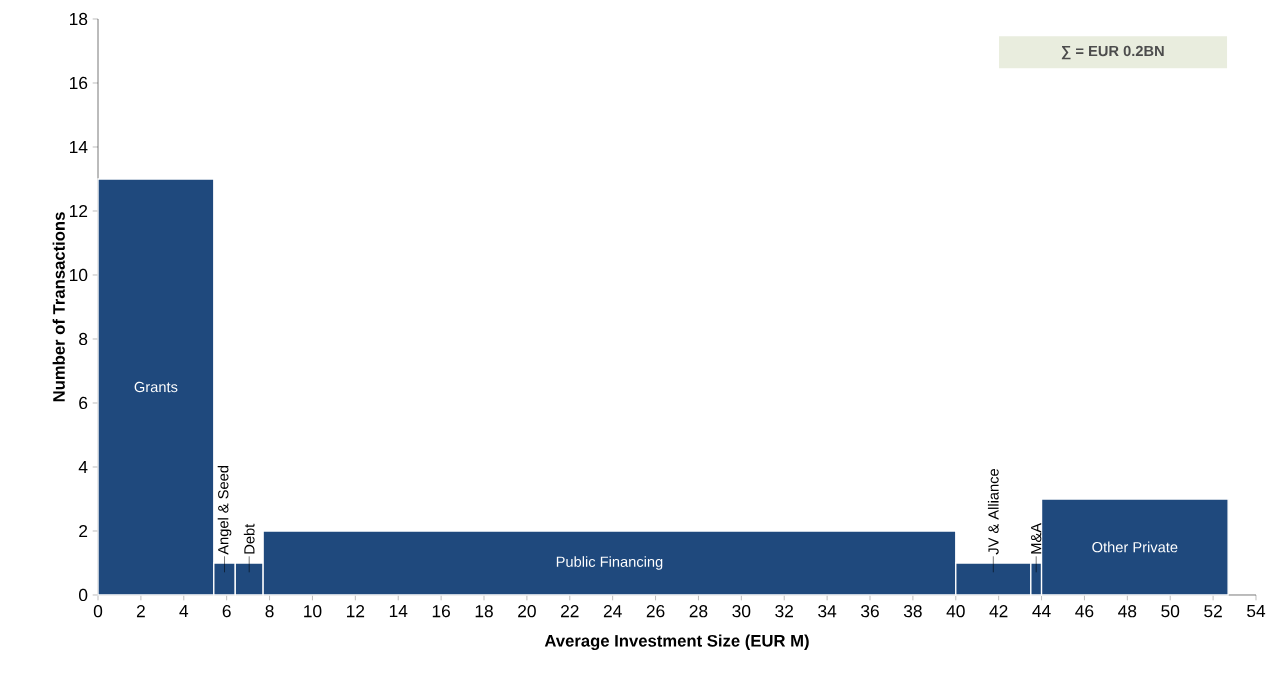 The height and width of the screenshot is (691, 1281). I want to click on x-tick-label: 18, so click(484, 611).